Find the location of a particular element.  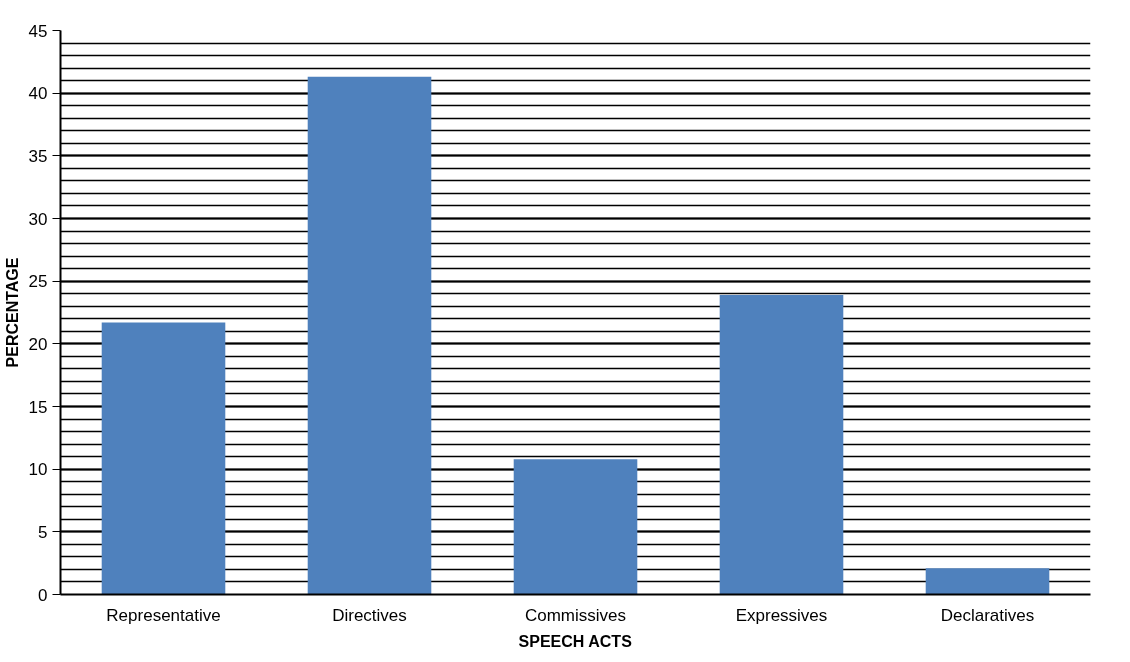

x-tick-label: Commissives is located at coordinates (575, 615).